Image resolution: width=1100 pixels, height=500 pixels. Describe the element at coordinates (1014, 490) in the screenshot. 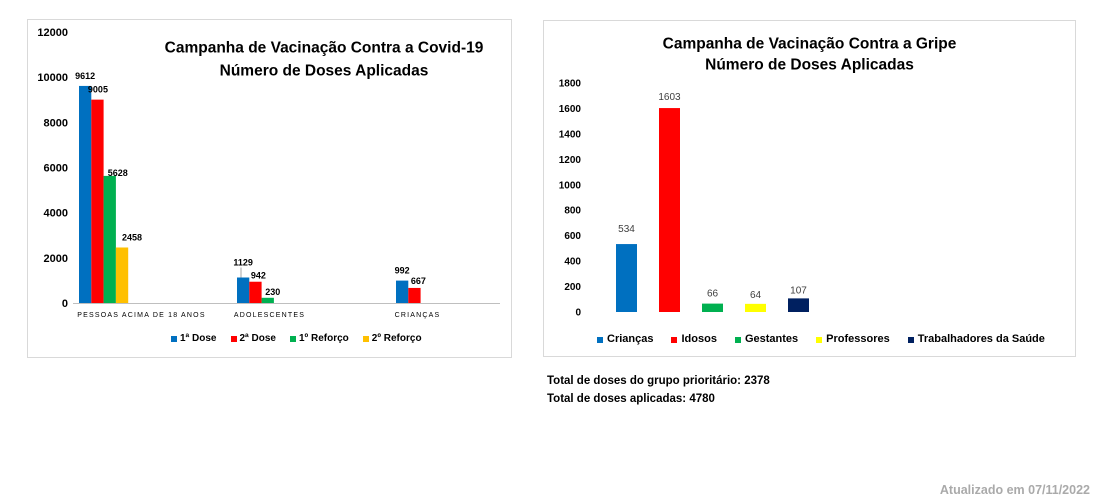

I see `last-updated-note: Atualizado em 07/11/2022` at that location.